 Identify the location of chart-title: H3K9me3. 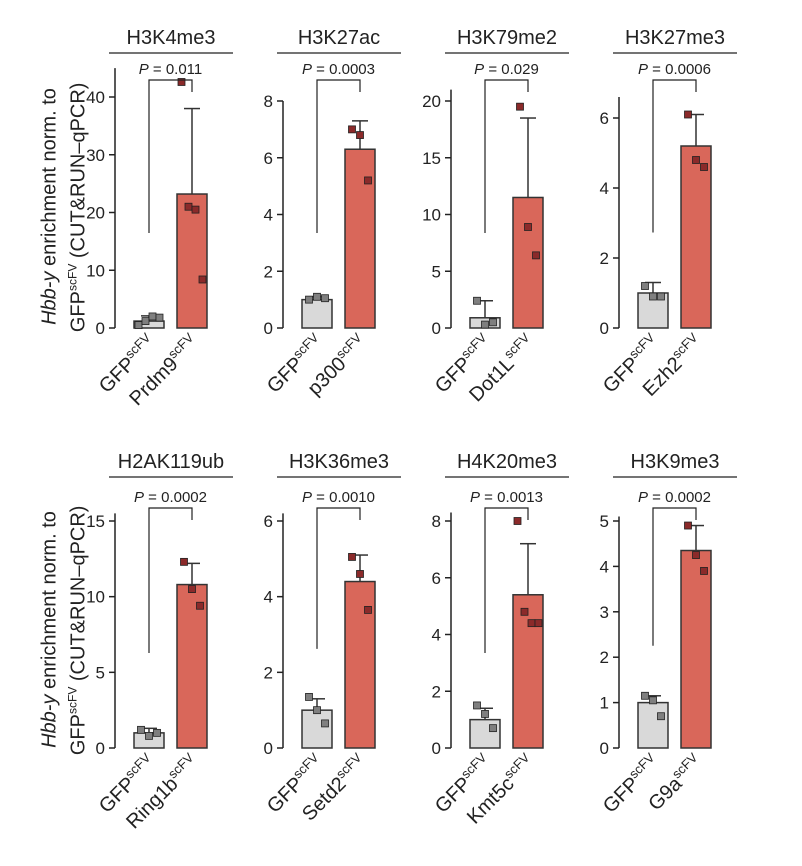
(675, 462).